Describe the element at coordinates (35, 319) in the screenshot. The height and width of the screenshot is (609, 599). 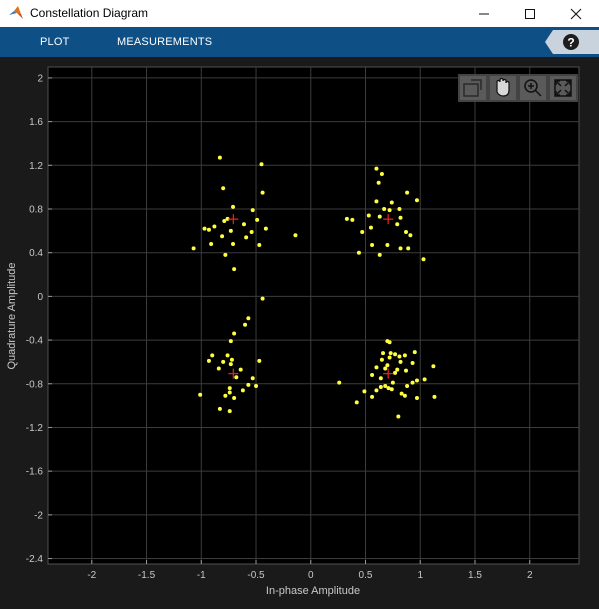
I see `y-tick-labels: 2 1.6 1.2 0.8 0.4 0 -0.4 -0.8 -1.2 -1.6 -2 -2.4` at that location.